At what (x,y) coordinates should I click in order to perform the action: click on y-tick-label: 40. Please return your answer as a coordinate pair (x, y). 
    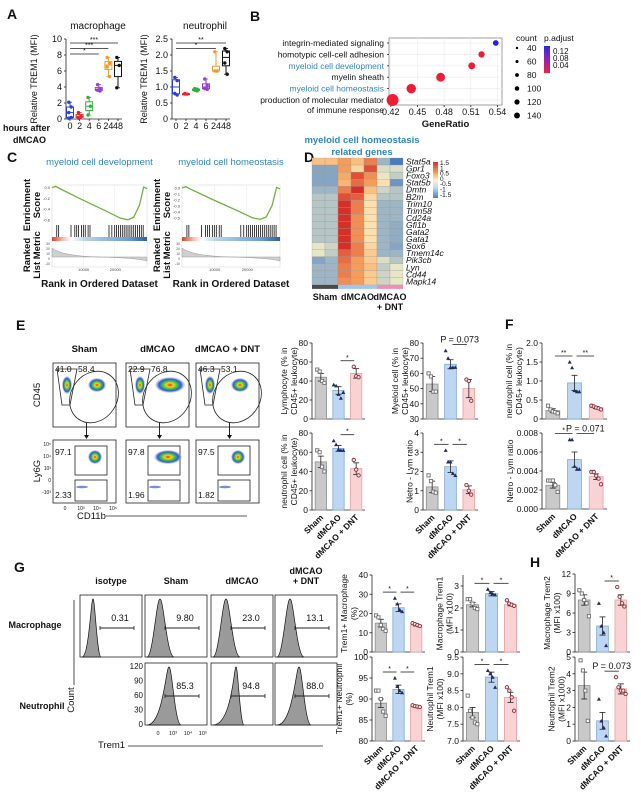
    Looking at the image, I should click on (415, 404).